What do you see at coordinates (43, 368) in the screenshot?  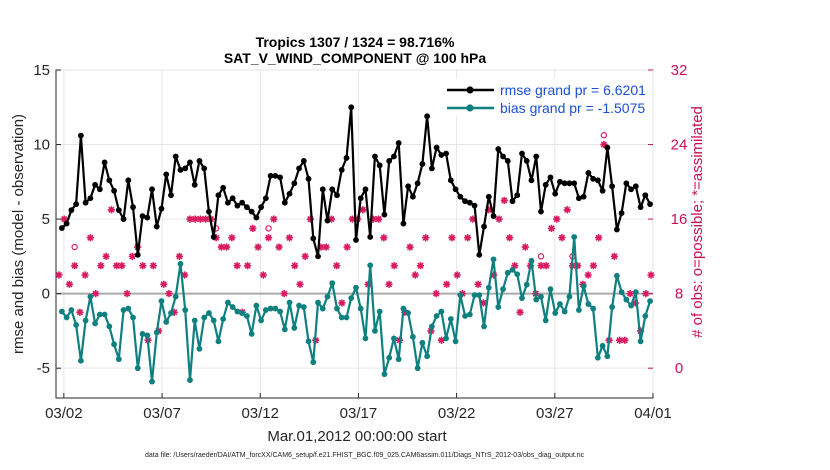 I see `y-tick-label: -5` at bounding box center [43, 368].